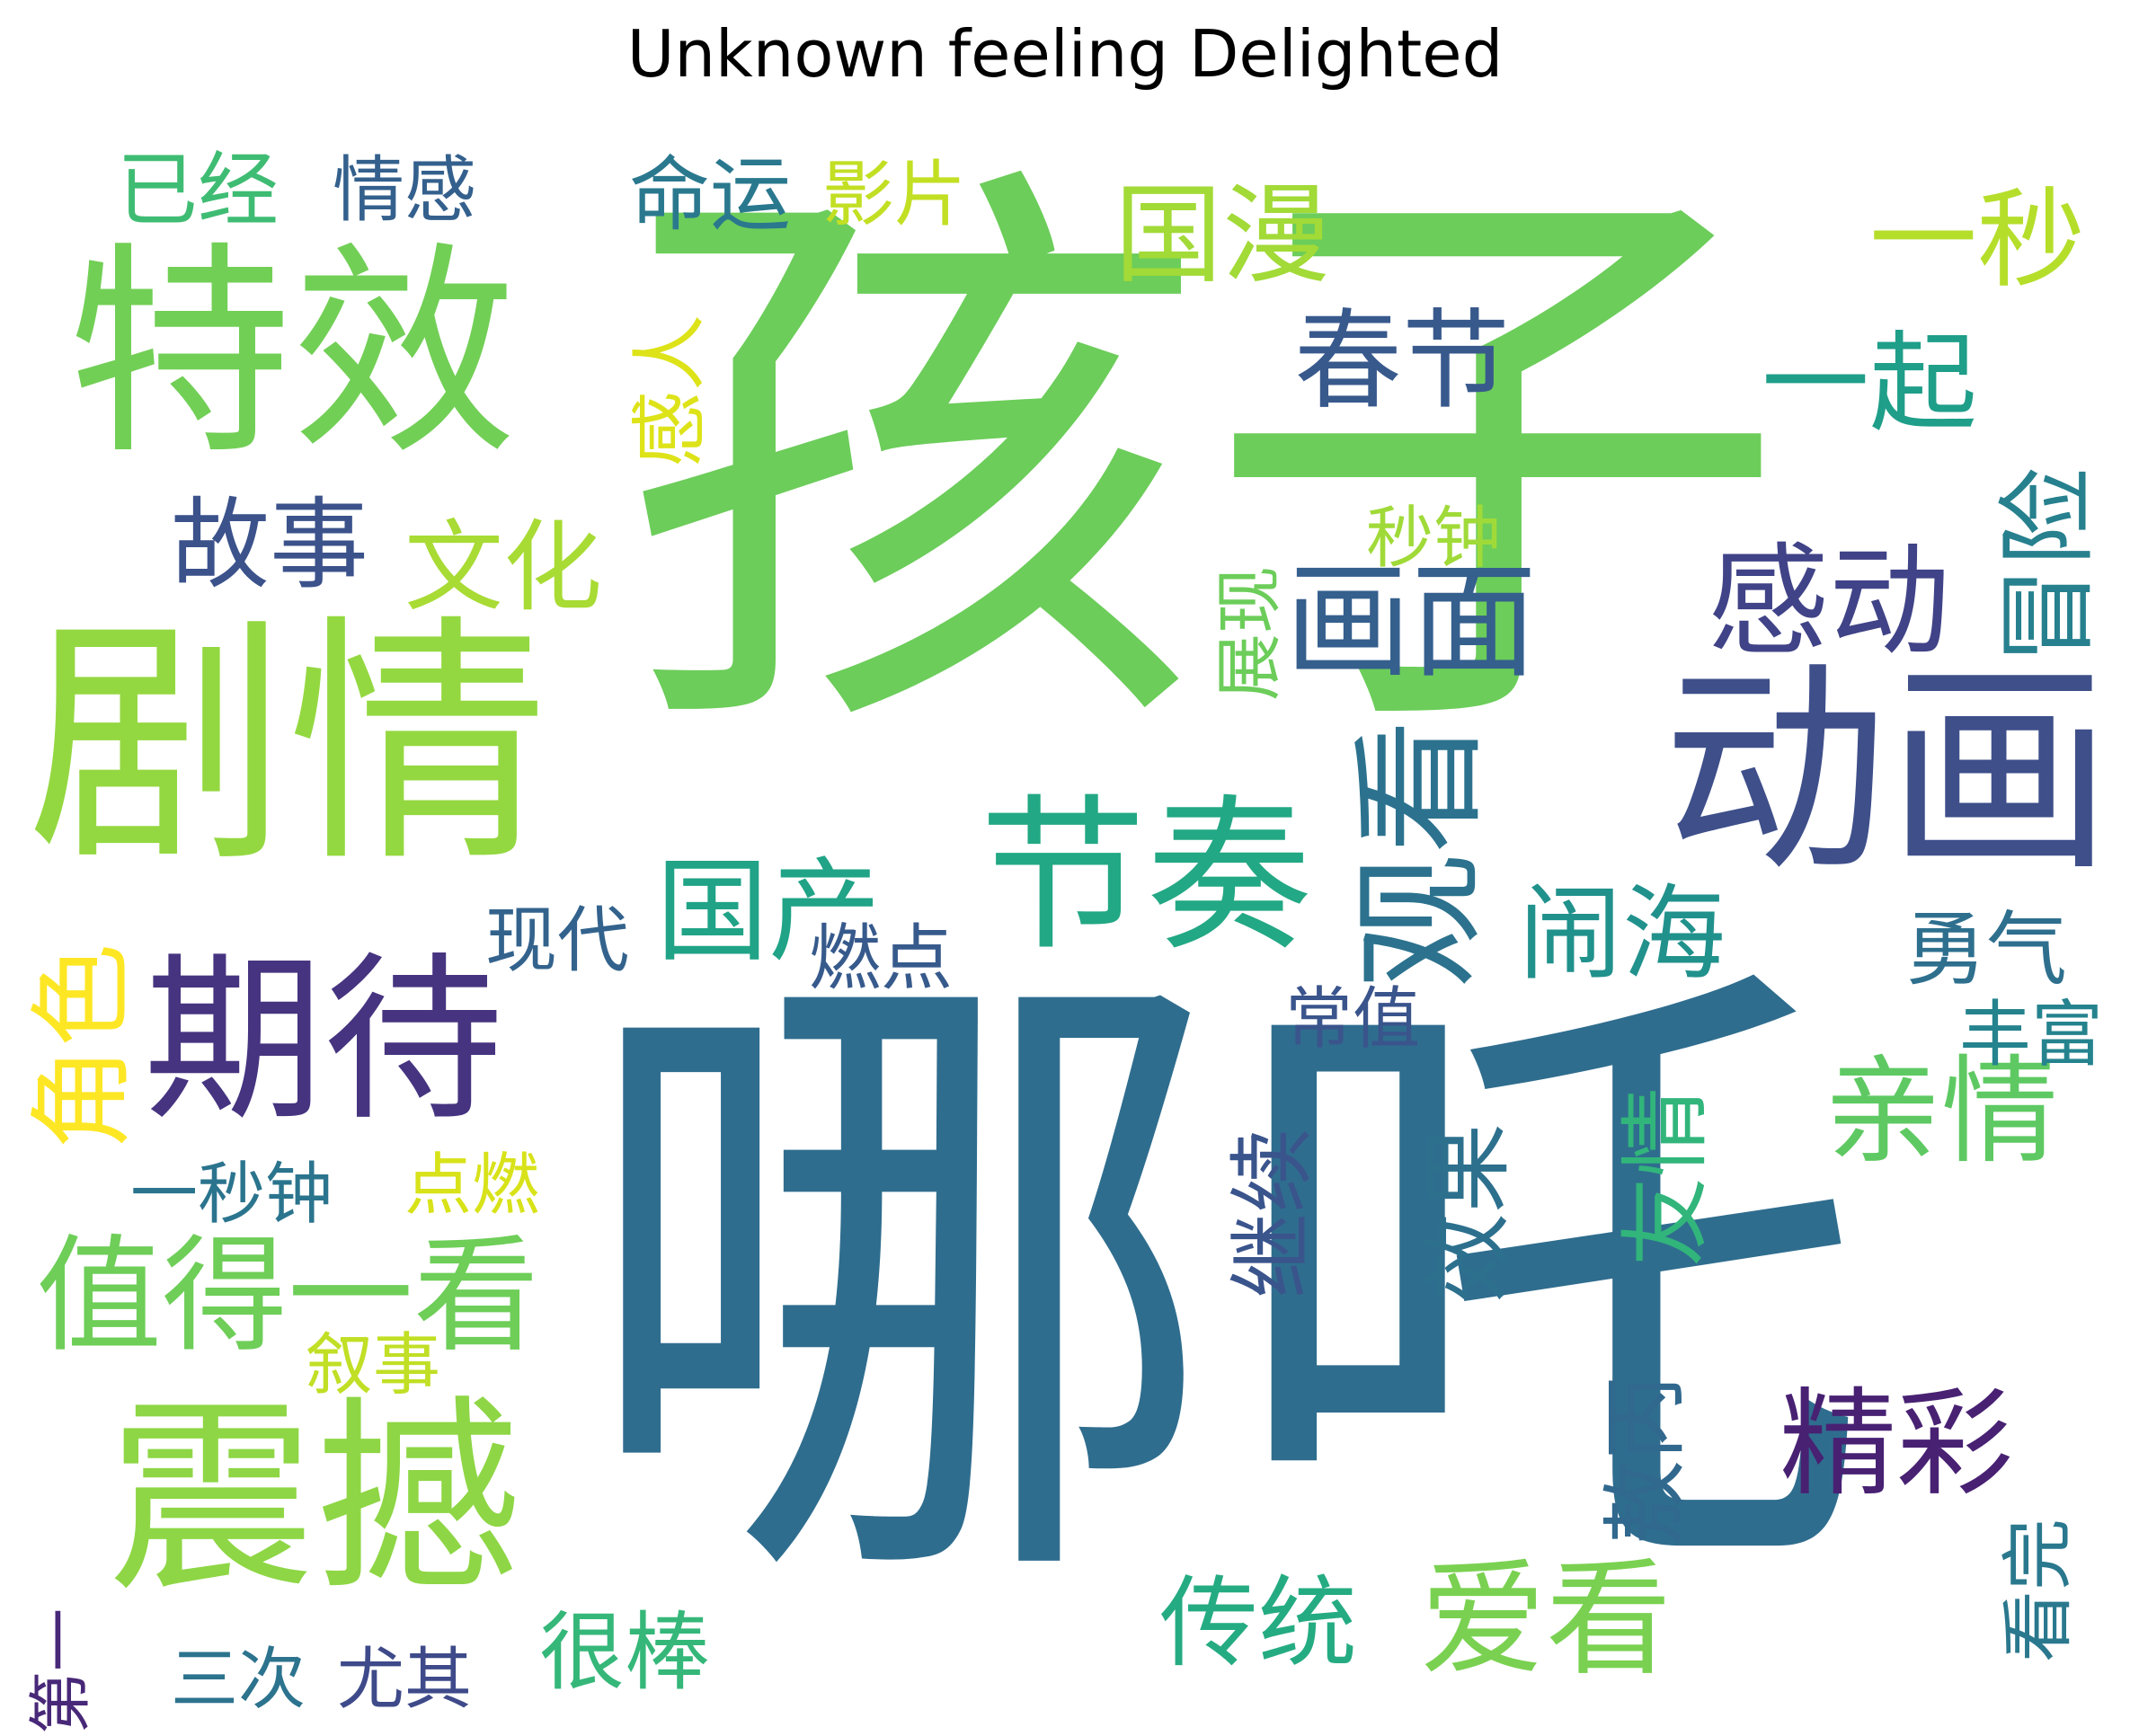 The image size is (2130, 1736). Describe the element at coordinates (894, 194) in the screenshot. I see `word-yingpian: 影片` at that location.